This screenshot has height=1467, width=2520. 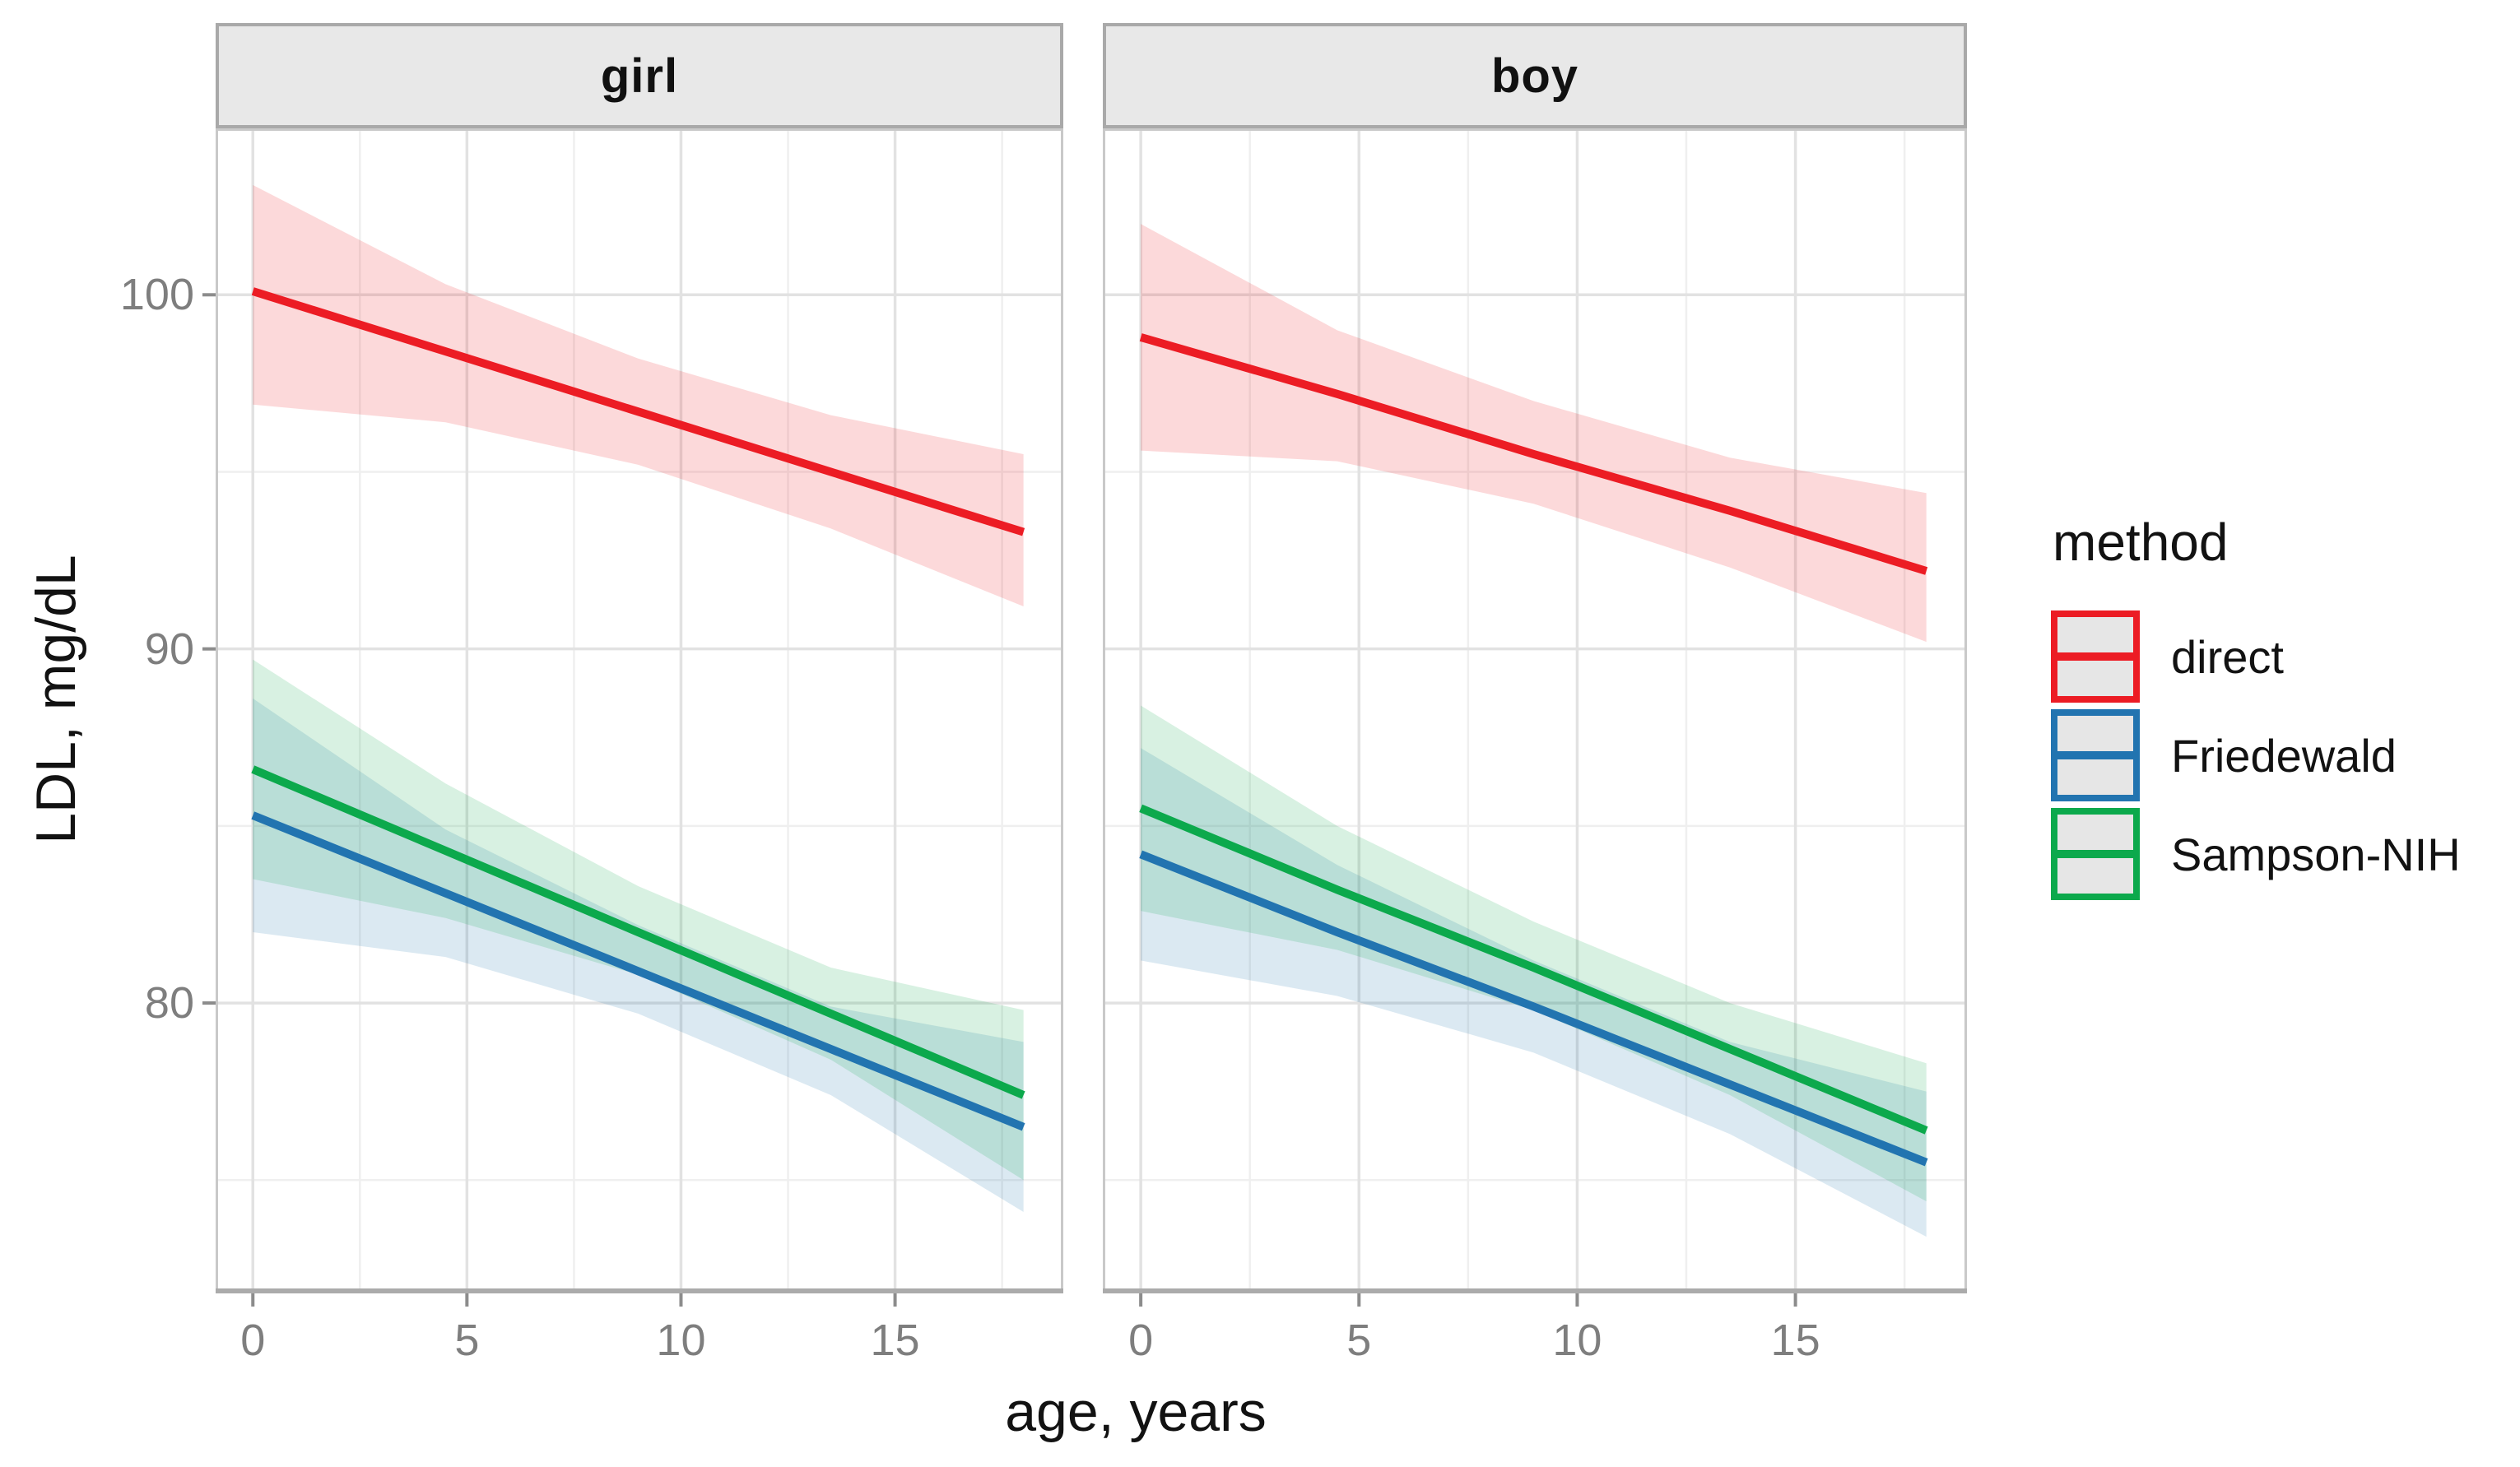 I want to click on legend-label-friedewald: Friedewald, so click(x=2284, y=755).